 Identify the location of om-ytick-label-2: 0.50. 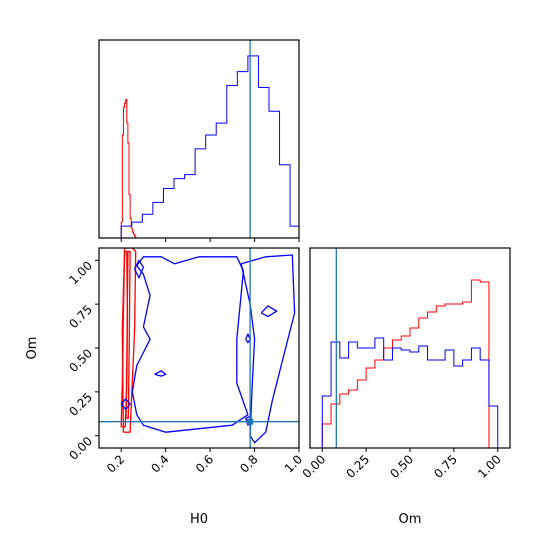
(80, 360).